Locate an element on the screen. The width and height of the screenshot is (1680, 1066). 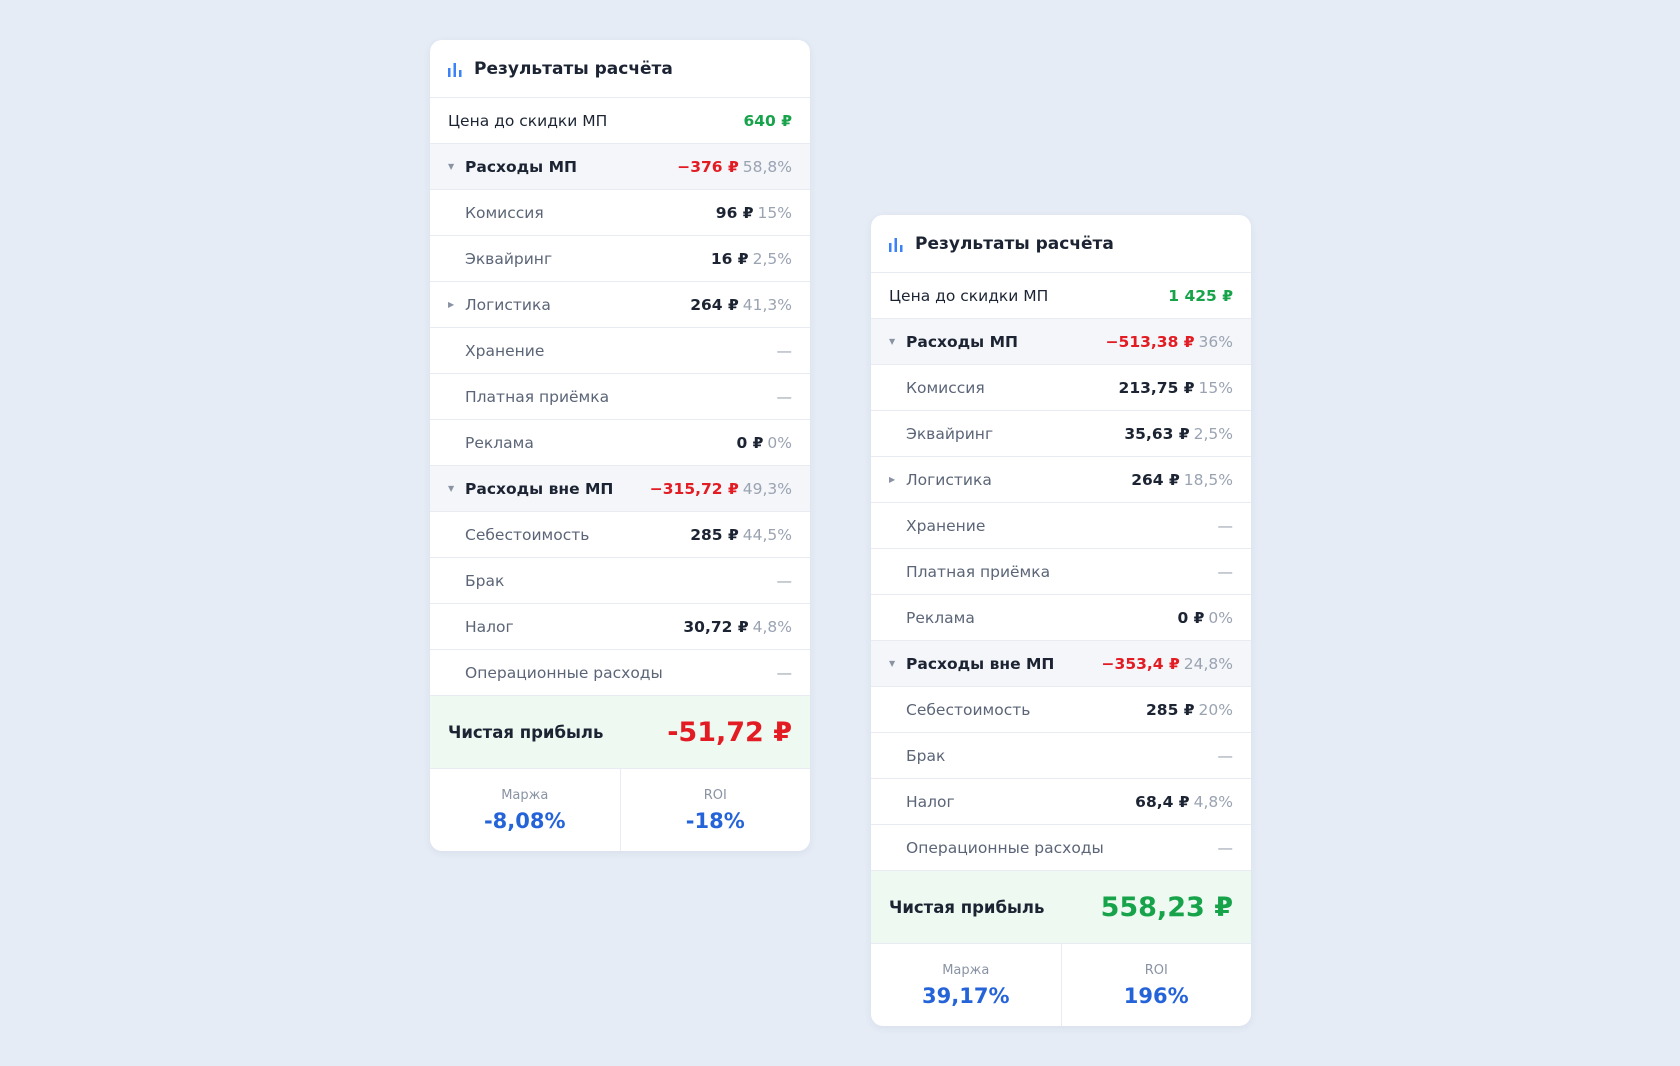
metrics: Маржа -8,08% ROI -18% is located at coordinates (620, 810).